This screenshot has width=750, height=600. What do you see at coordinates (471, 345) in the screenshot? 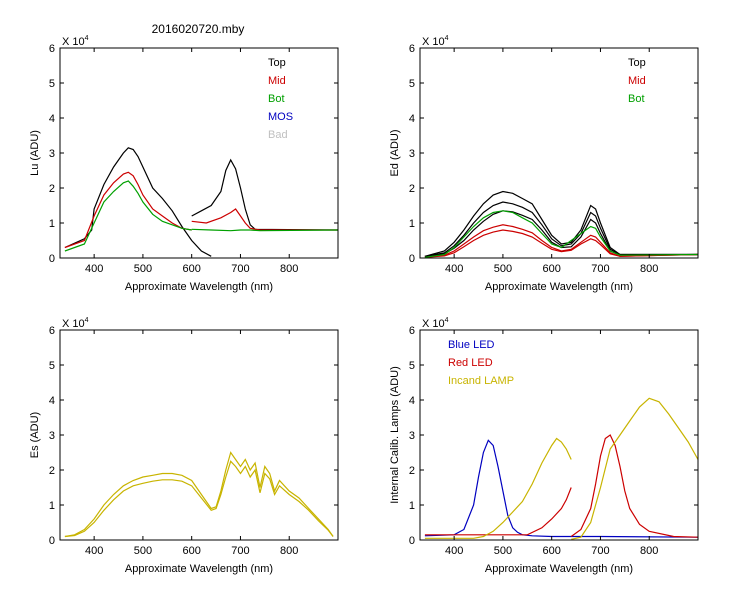
I see `legend-entry: Blue LED` at bounding box center [471, 345].